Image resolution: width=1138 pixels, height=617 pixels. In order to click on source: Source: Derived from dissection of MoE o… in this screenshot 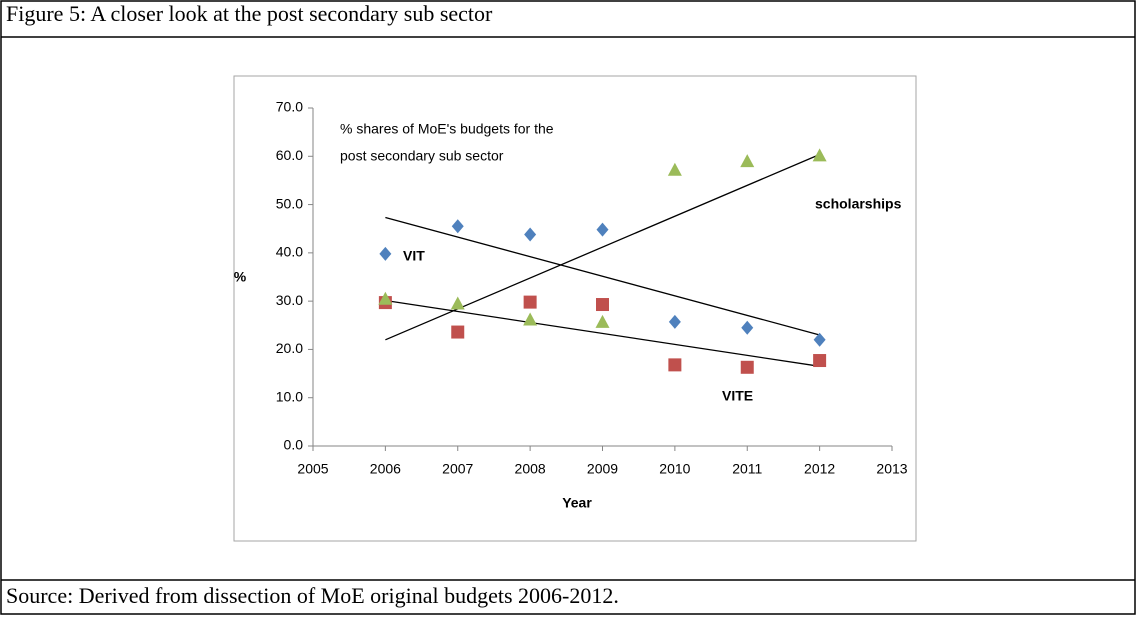, I will do `click(312, 595)`.